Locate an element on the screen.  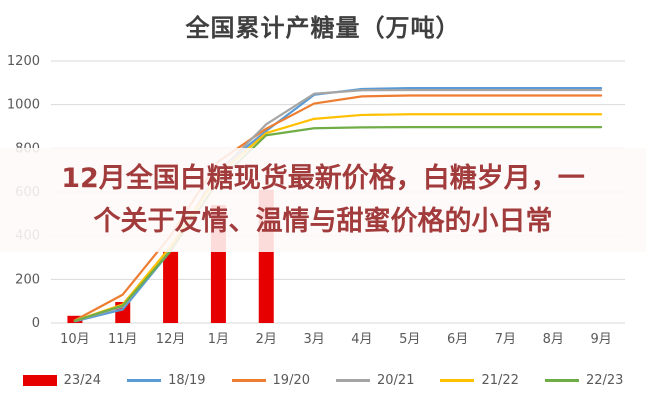
y-axis-tick-label: 0 is located at coordinates (36, 323).